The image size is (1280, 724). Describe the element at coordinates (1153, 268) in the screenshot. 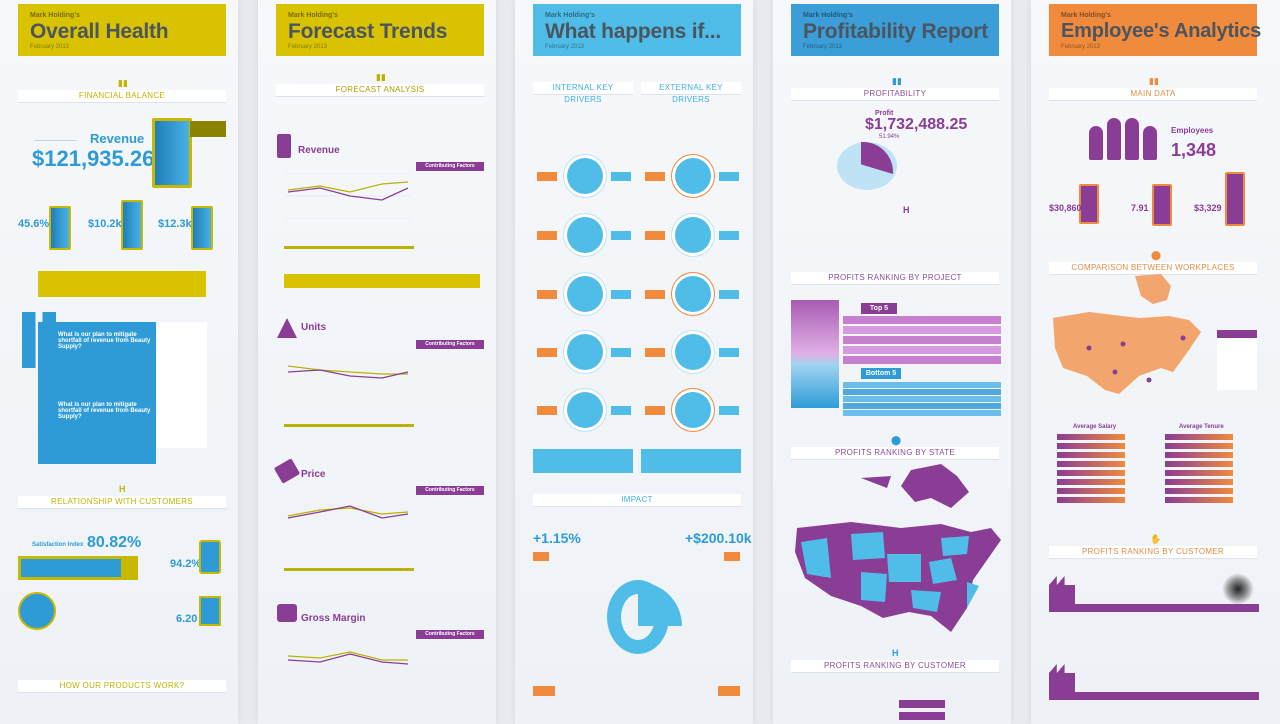

I see `section-workplaces: COMPARISON BETWEEN WORKPLACES` at that location.